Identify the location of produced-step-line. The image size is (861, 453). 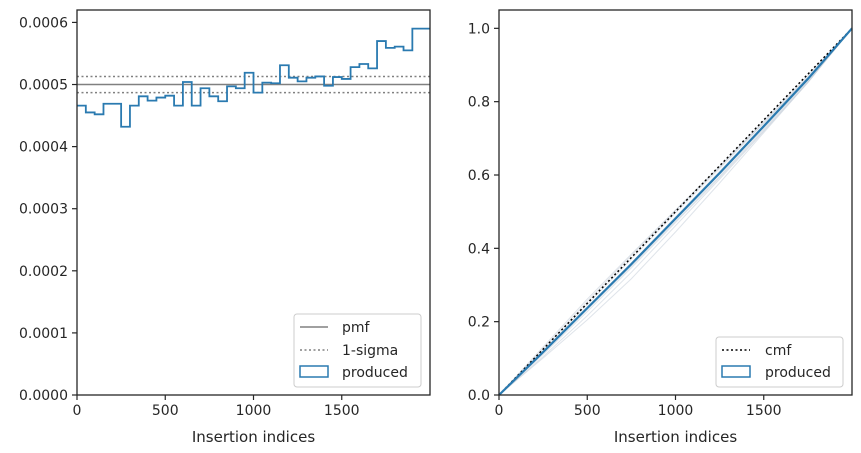
(253, 77).